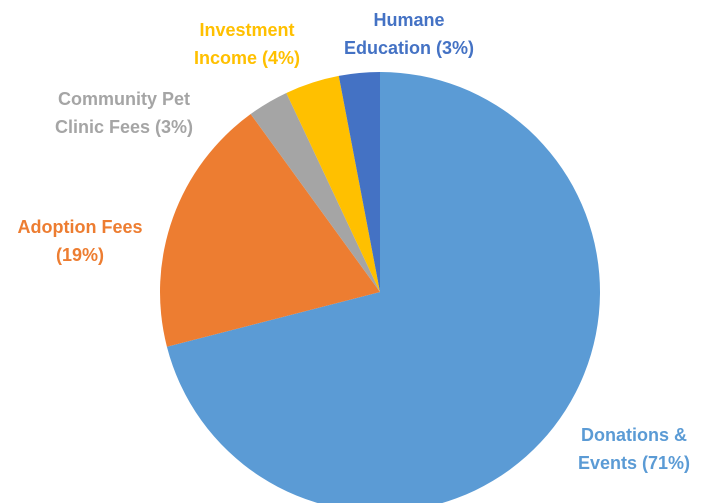 The image size is (711, 503). I want to click on slice-label-line: (19%), so click(80, 255).